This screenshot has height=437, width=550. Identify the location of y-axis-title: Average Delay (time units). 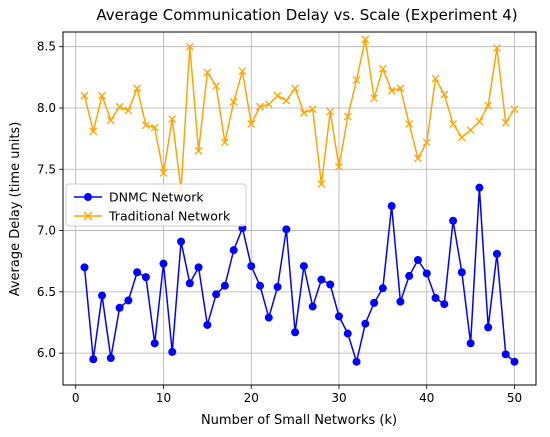
(15, 209).